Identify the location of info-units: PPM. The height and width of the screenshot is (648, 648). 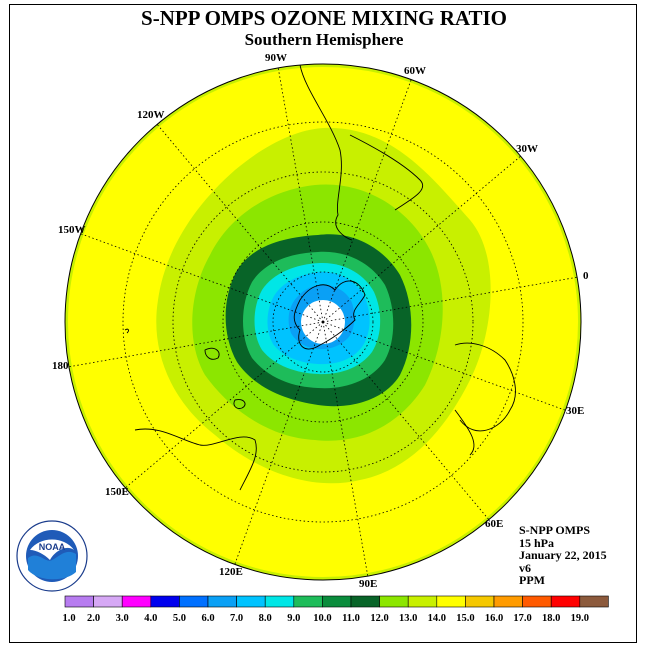
(532, 580).